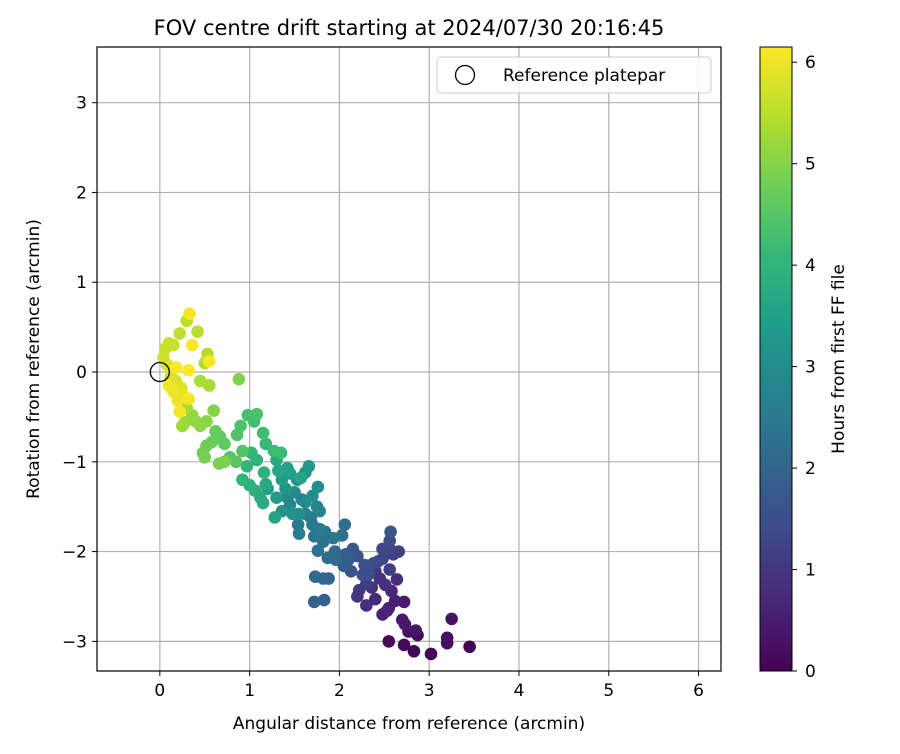 The image size is (900, 754). Describe the element at coordinates (465, 75) in the screenshot. I see `legend-open-circle-icon` at that location.